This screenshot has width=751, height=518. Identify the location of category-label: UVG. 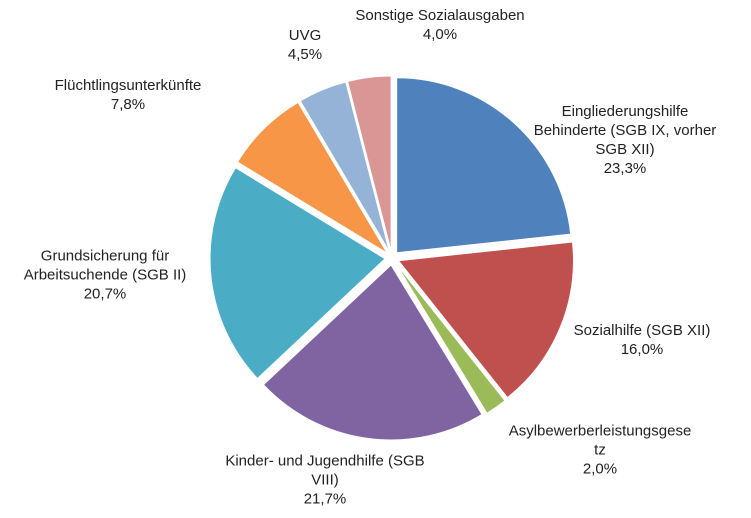
(305, 35).